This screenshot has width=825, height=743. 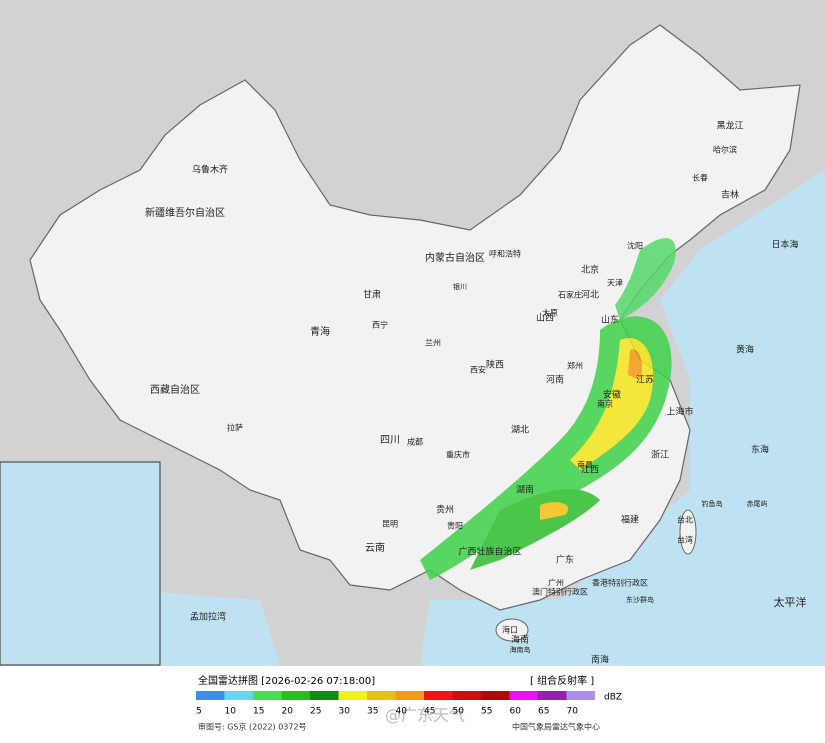 I want to click on place-label: 北京, so click(x=590, y=270).